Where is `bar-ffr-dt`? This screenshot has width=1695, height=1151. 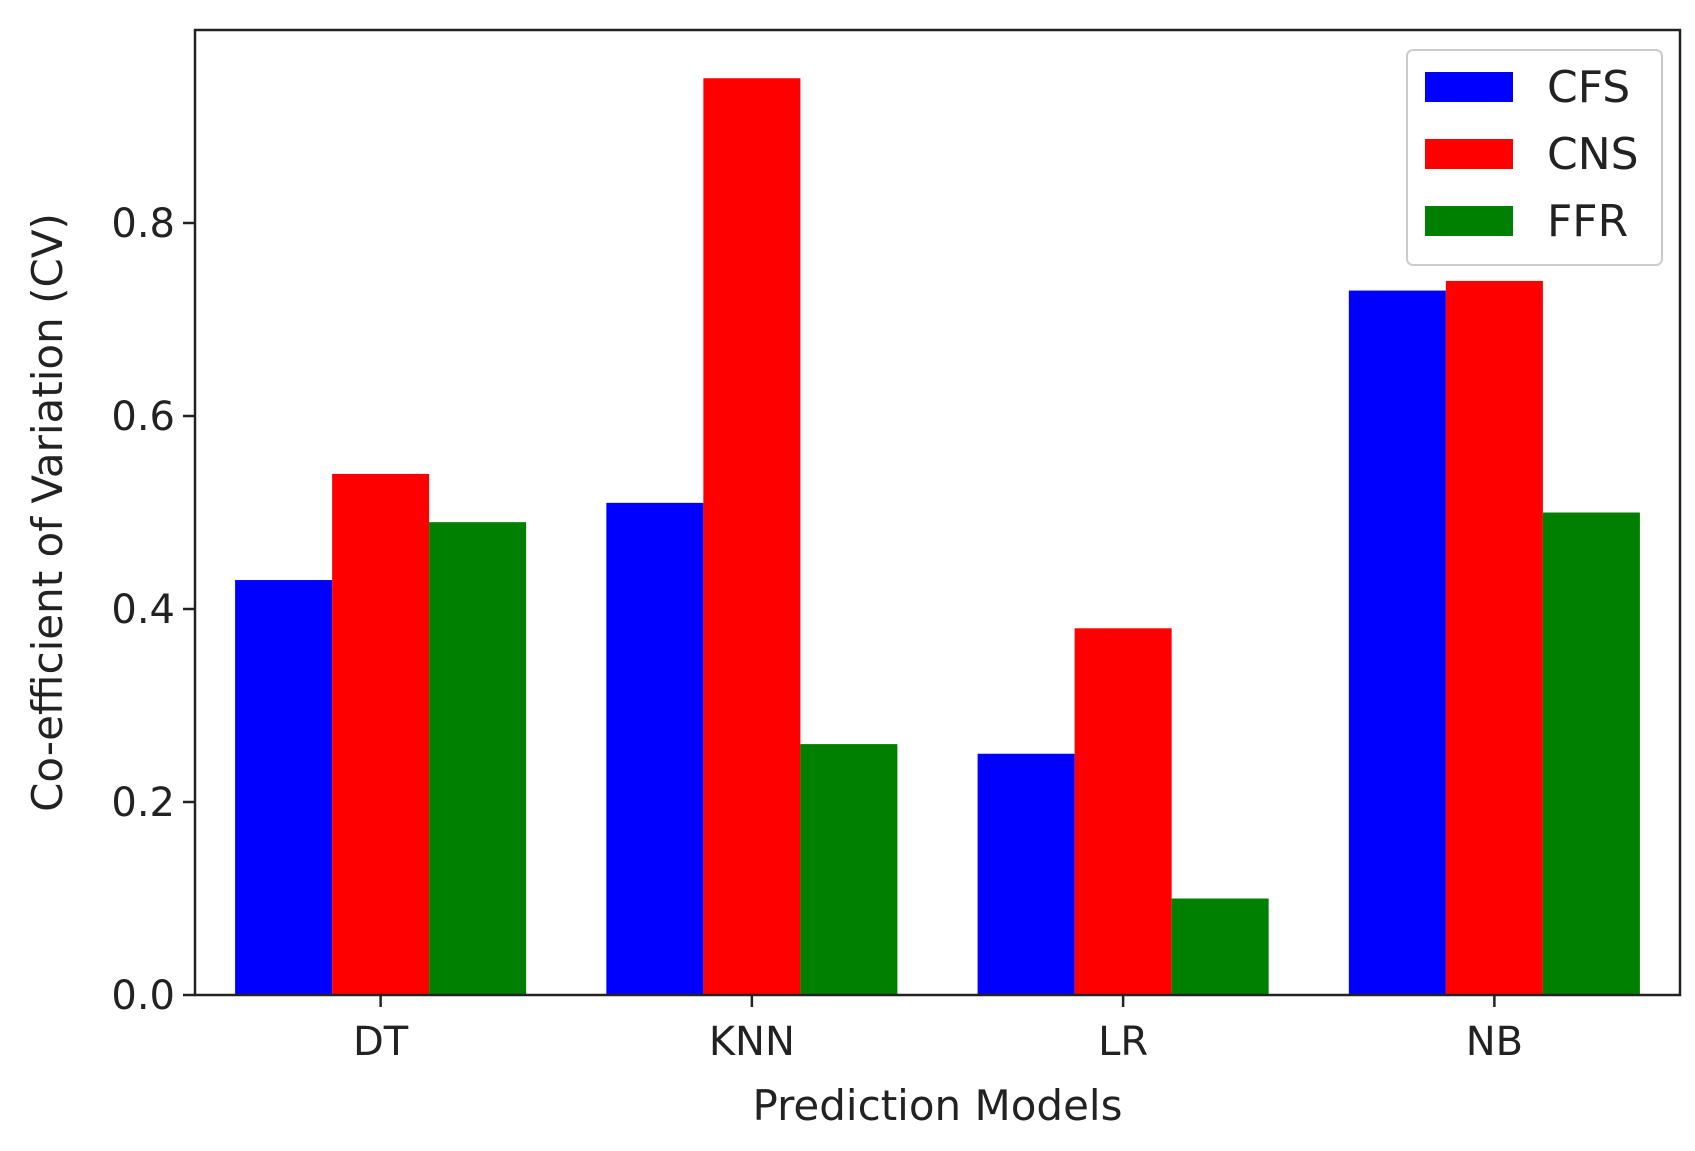
bar-ffr-dt is located at coordinates (478, 758).